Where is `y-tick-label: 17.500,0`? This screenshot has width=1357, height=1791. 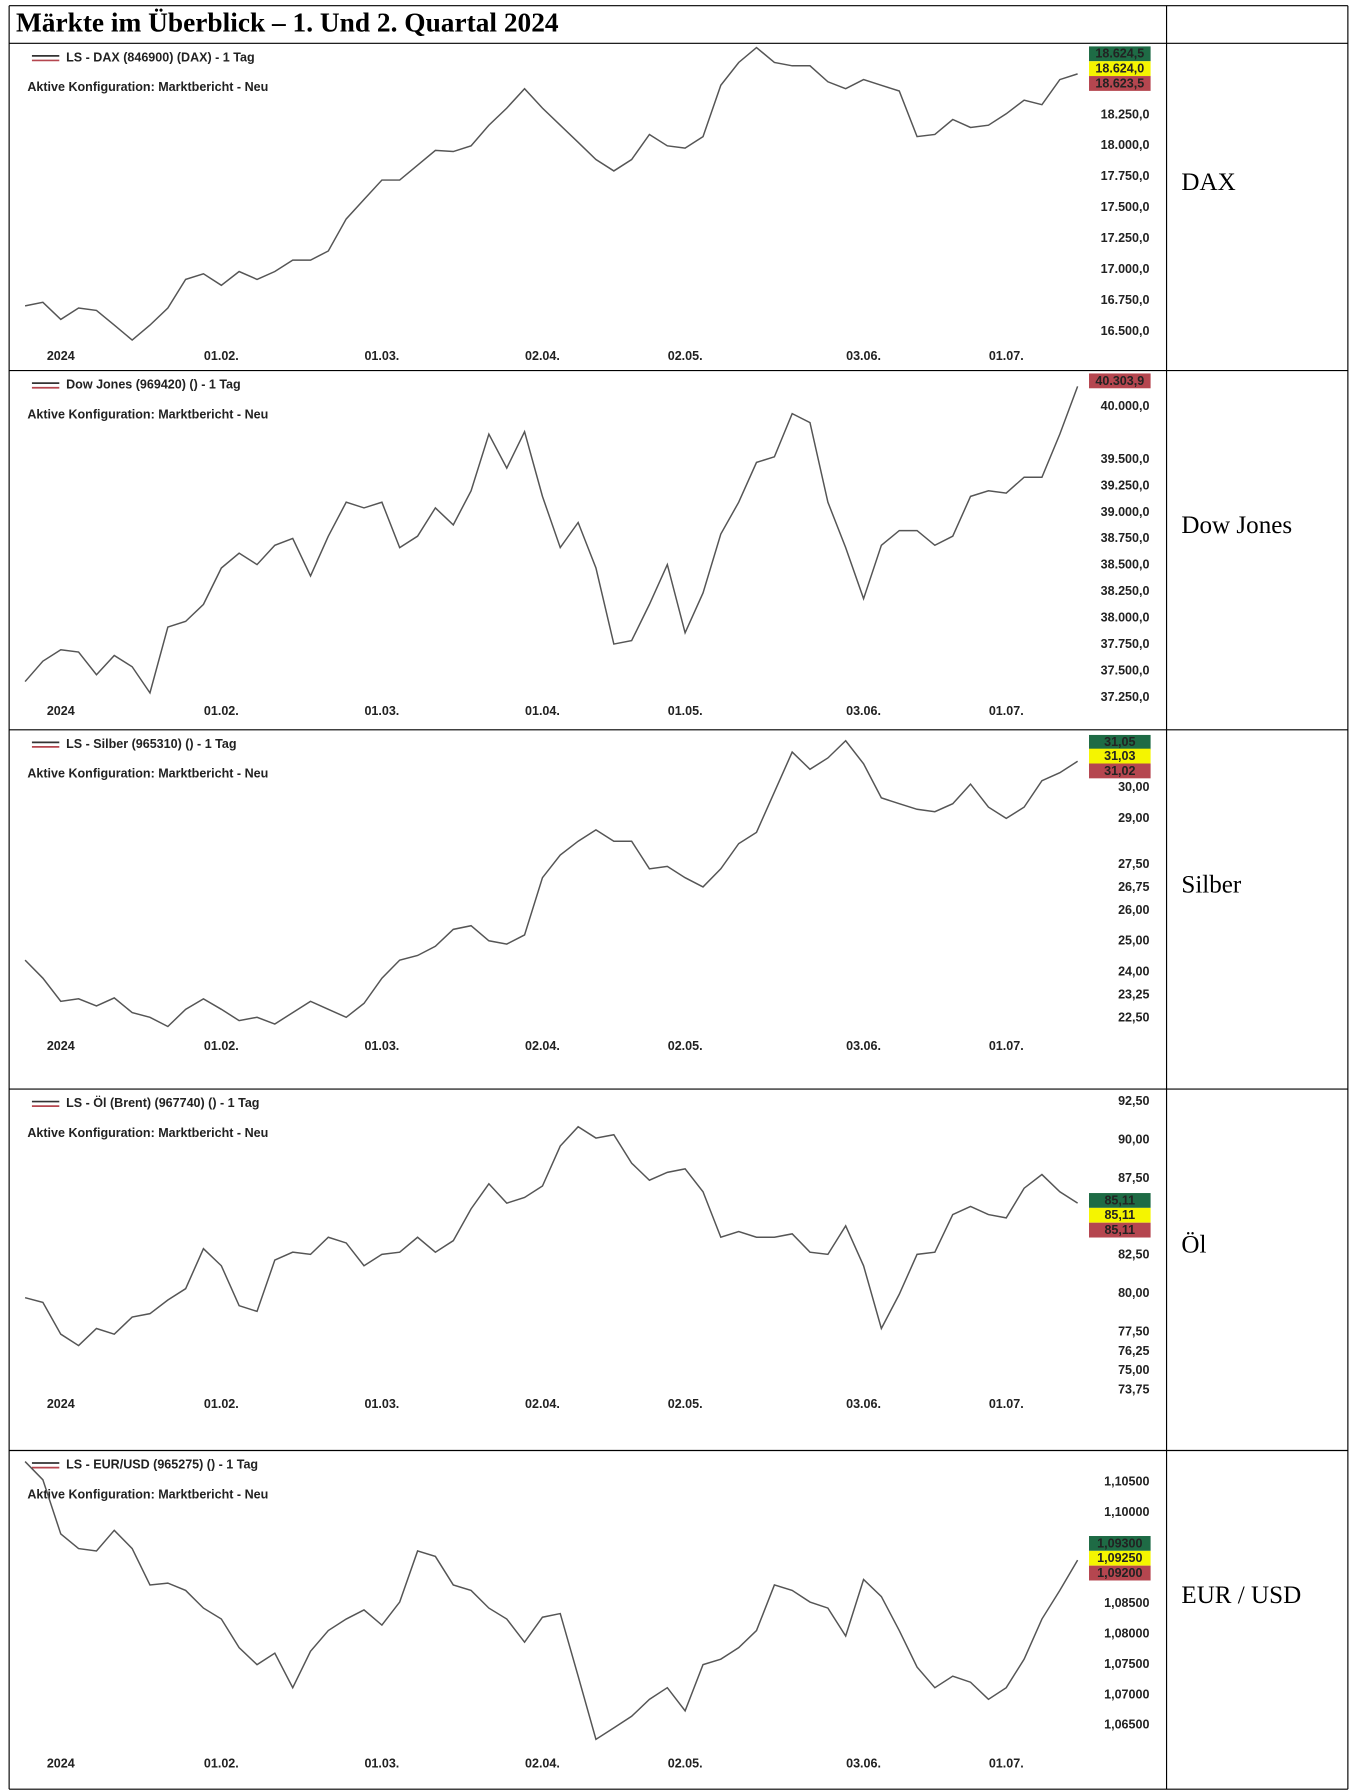
y-tick-label: 17.500,0 is located at coordinates (1125, 207).